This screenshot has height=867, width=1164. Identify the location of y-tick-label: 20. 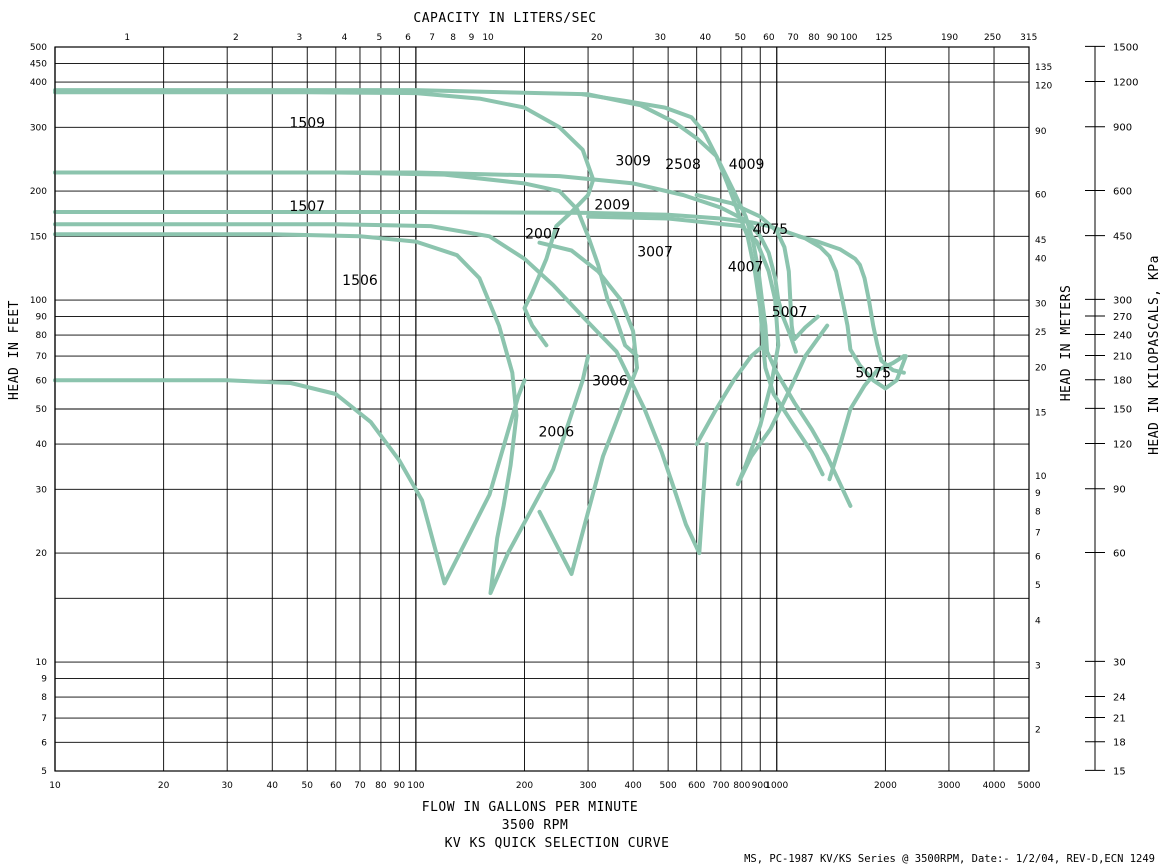
(42, 554).